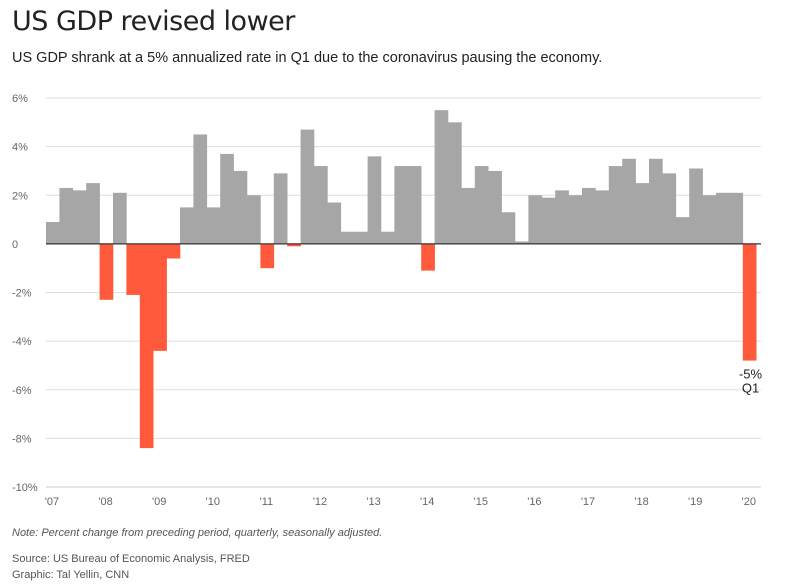  I want to click on x-tick-label: '08, so click(105, 502).